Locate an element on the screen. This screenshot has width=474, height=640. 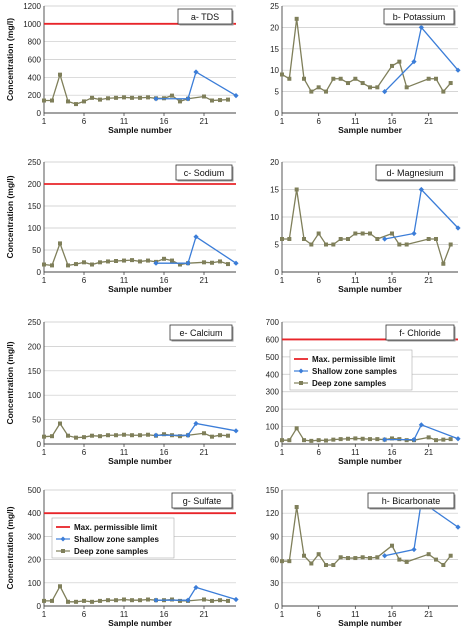
y-tick-label: 150 is located at coordinates (273, 490).